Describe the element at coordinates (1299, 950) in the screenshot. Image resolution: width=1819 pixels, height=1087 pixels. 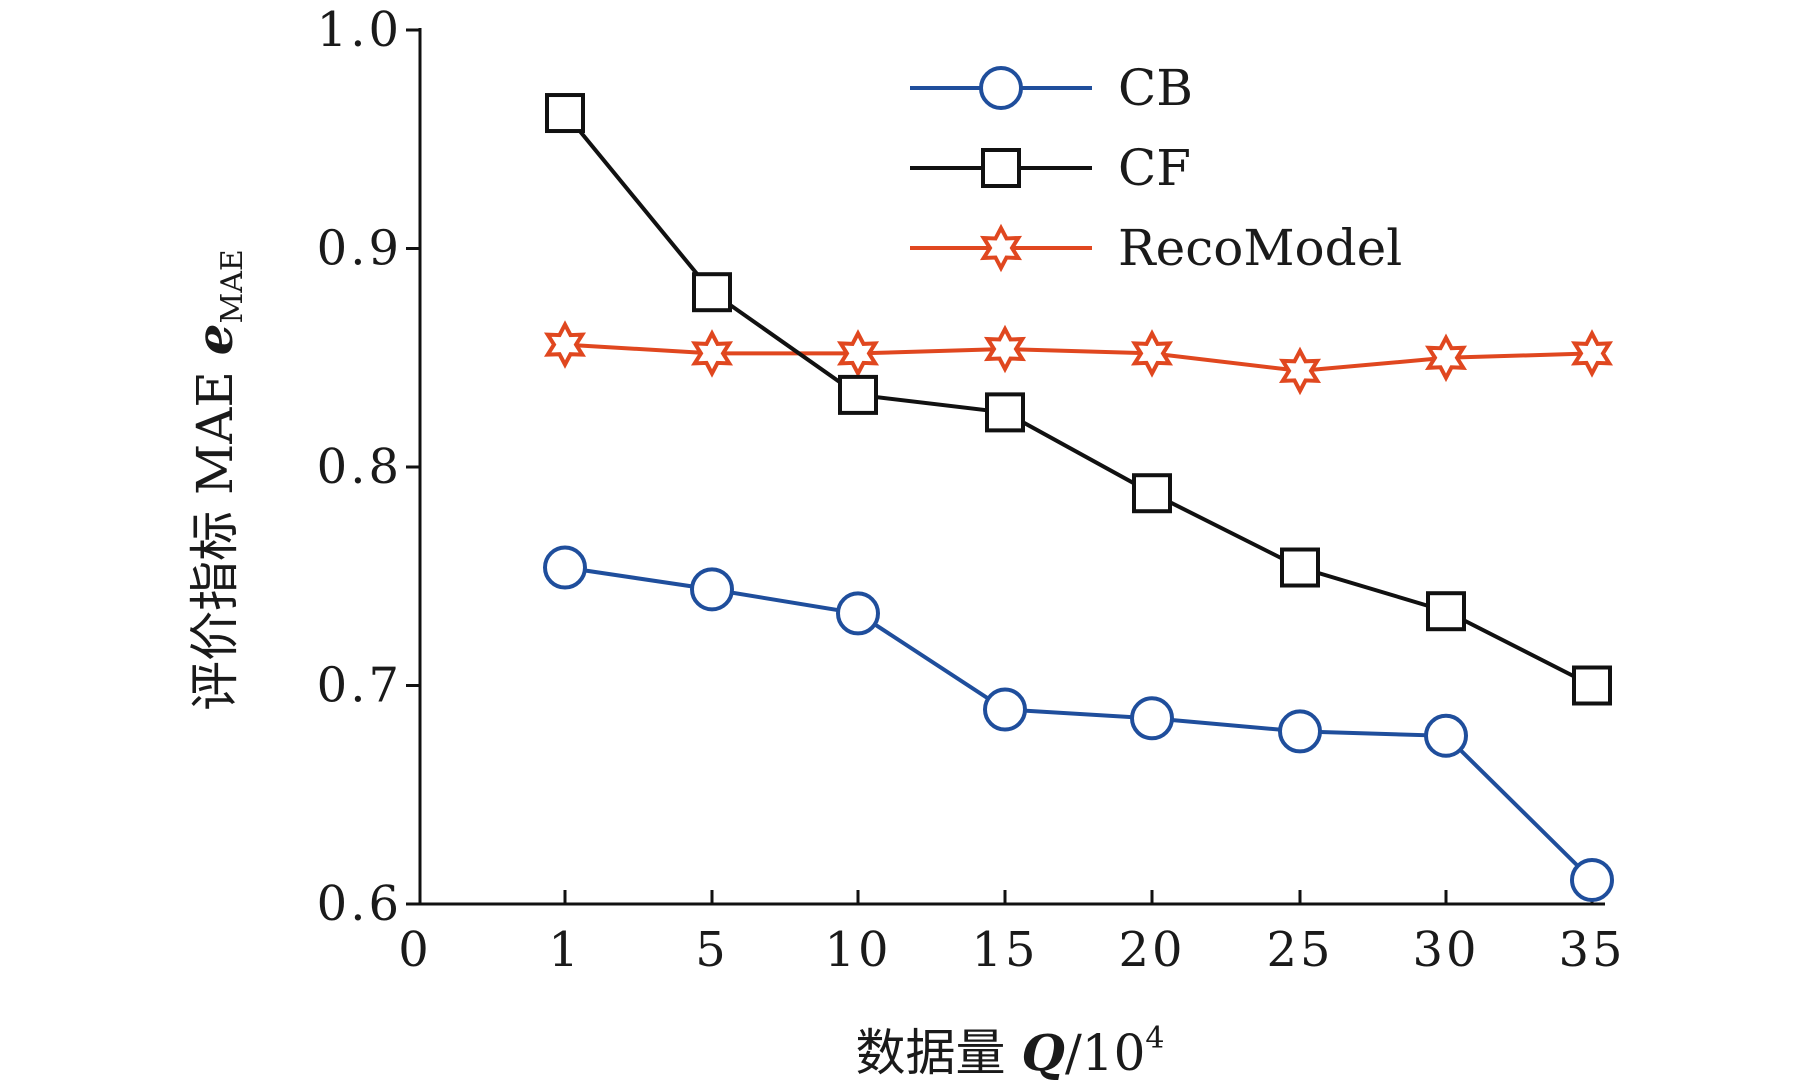
I see `x-tick-label: 25` at that location.